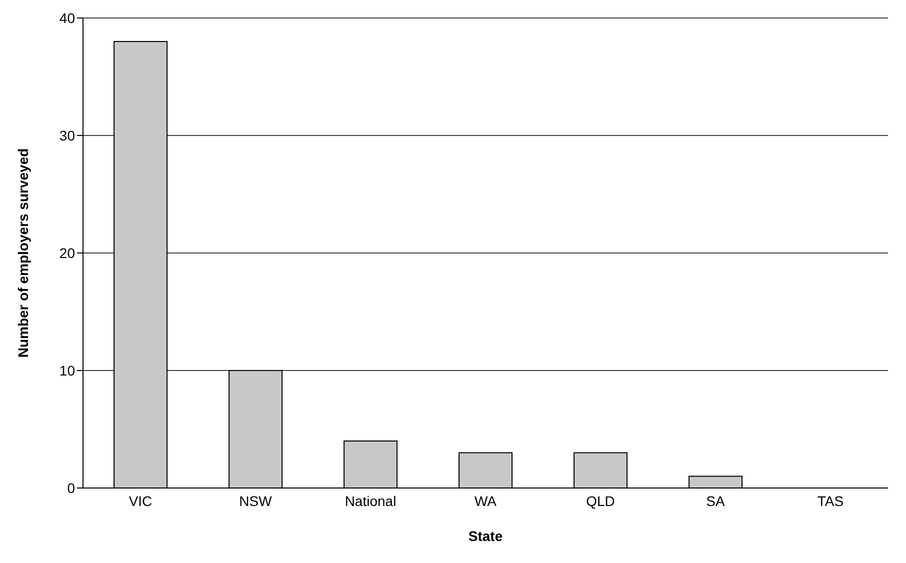 The width and height of the screenshot is (906, 563). Describe the element at coordinates (485, 536) in the screenshot. I see `x-axis-title: State` at that location.